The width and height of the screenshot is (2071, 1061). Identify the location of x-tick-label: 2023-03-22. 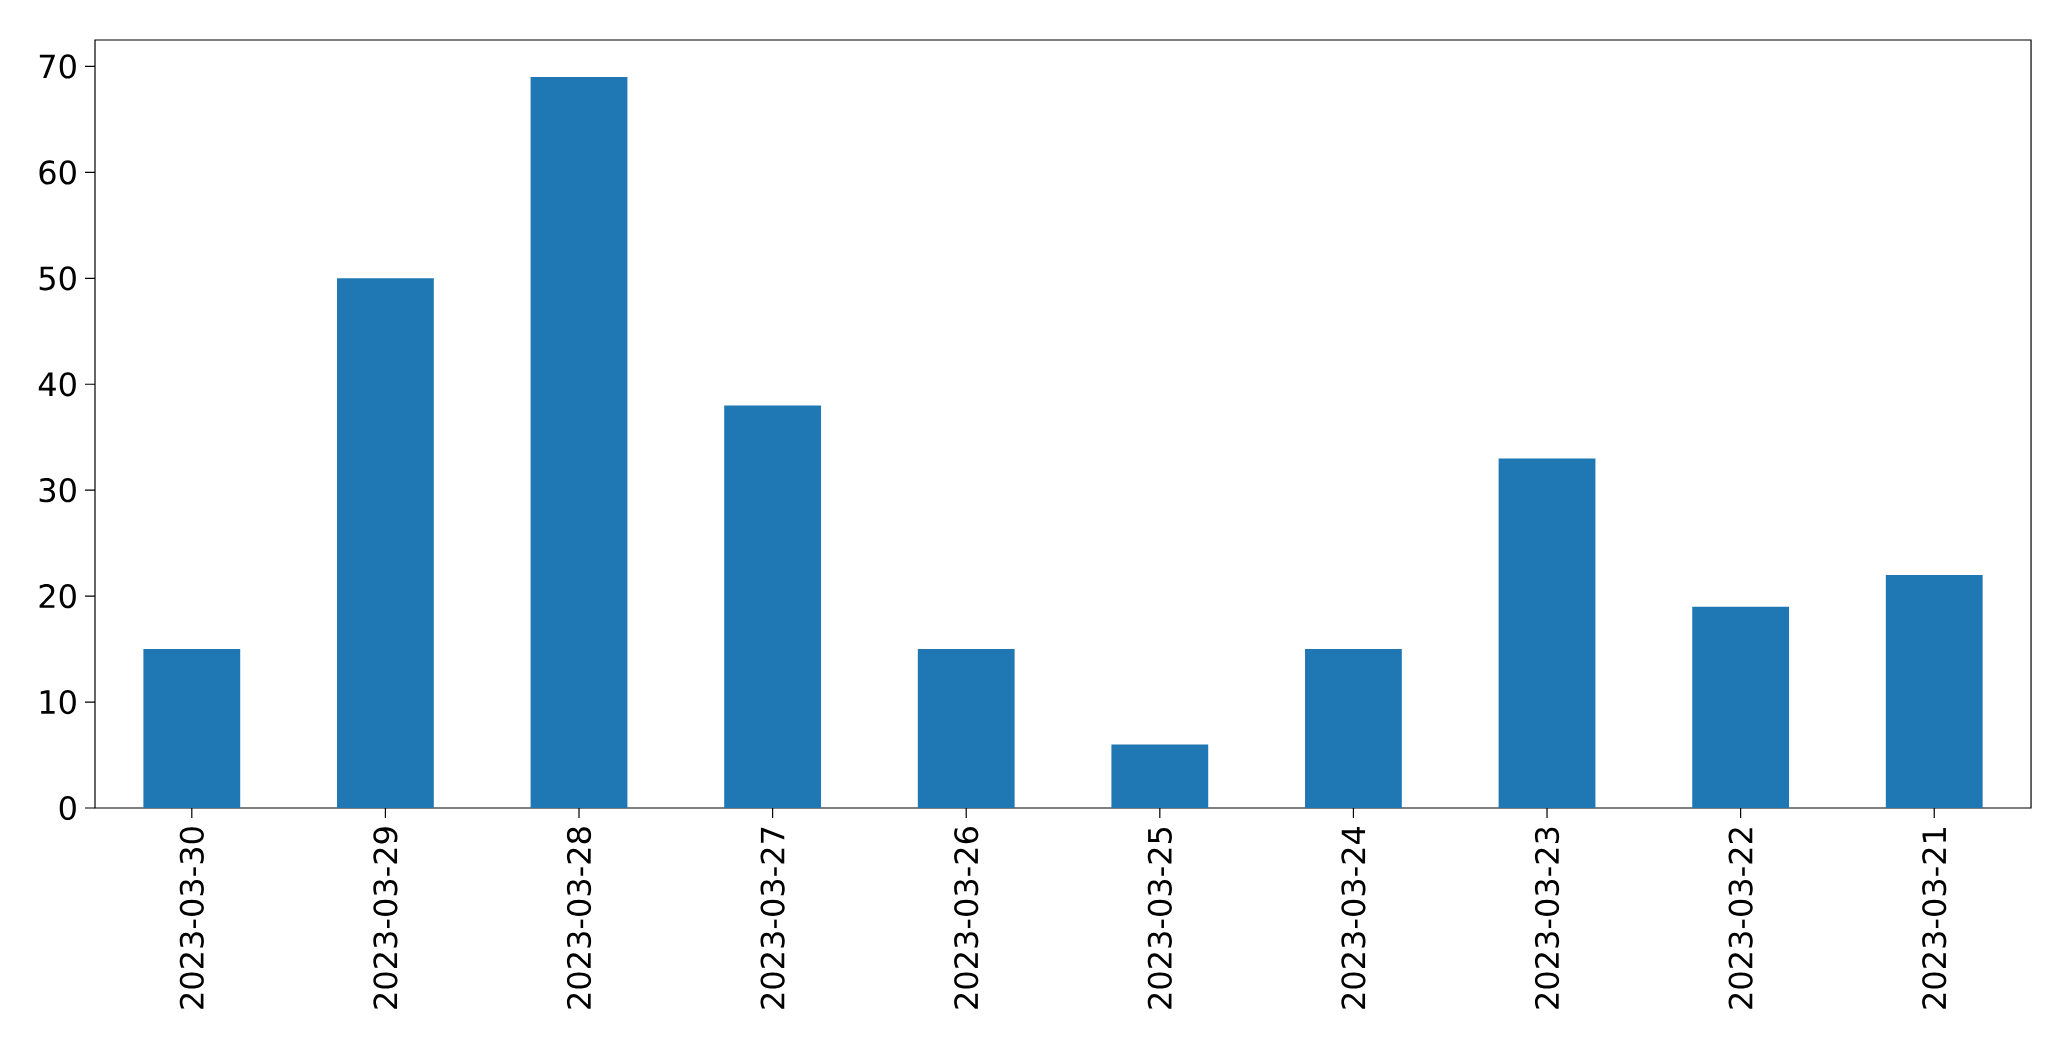
(1740, 918).